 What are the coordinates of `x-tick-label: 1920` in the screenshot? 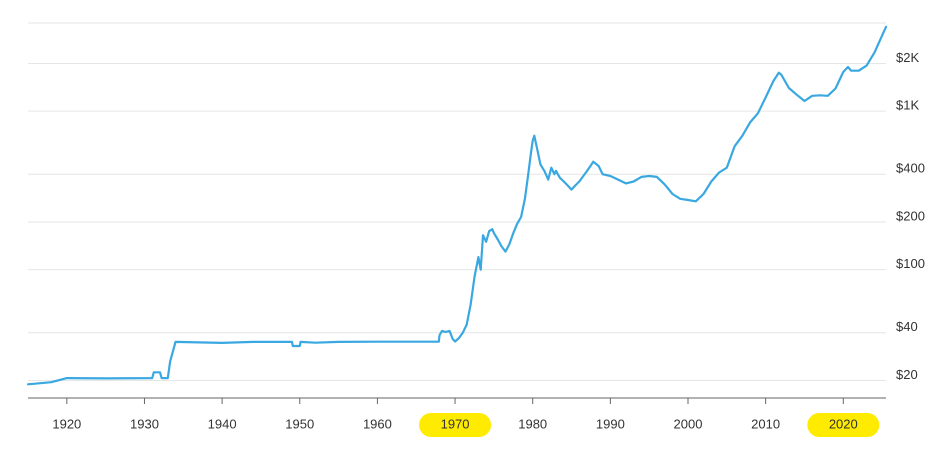 It's located at (66, 423).